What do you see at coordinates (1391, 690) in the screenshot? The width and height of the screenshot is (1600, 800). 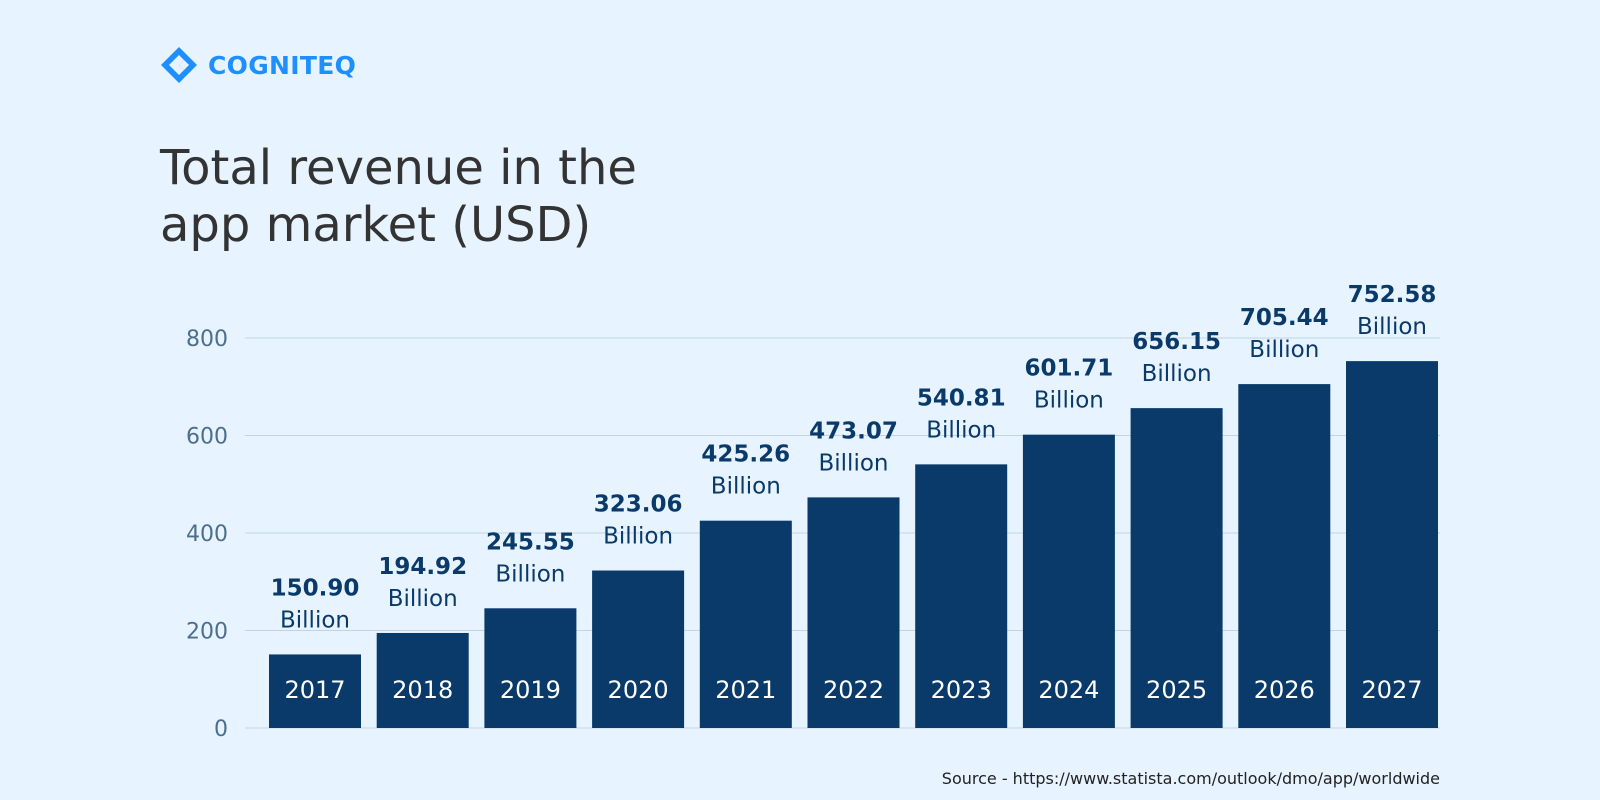 I see `bar-category-label: 2027` at bounding box center [1391, 690].